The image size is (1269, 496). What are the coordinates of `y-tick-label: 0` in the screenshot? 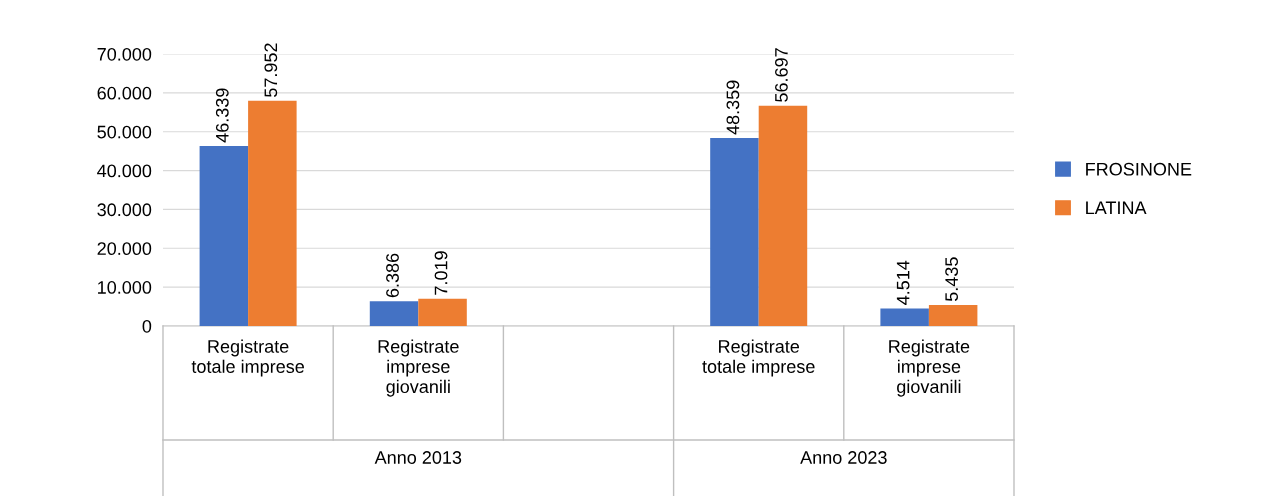 It's located at (147, 326).